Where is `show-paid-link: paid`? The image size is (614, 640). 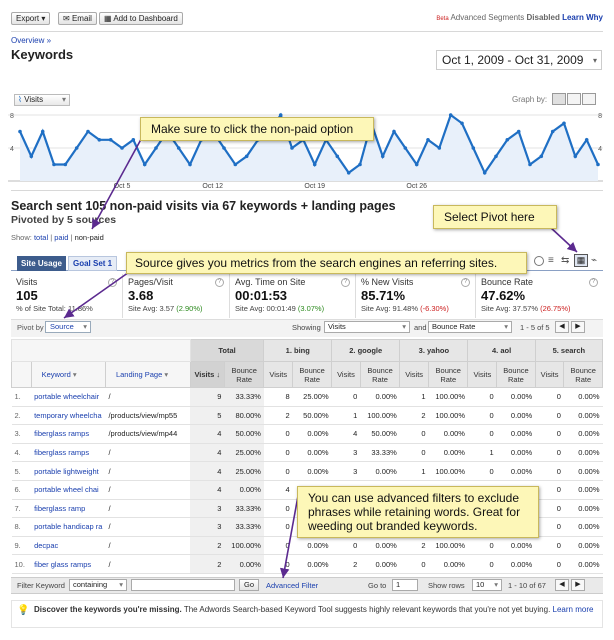 show-paid-link: paid is located at coordinates (61, 237).